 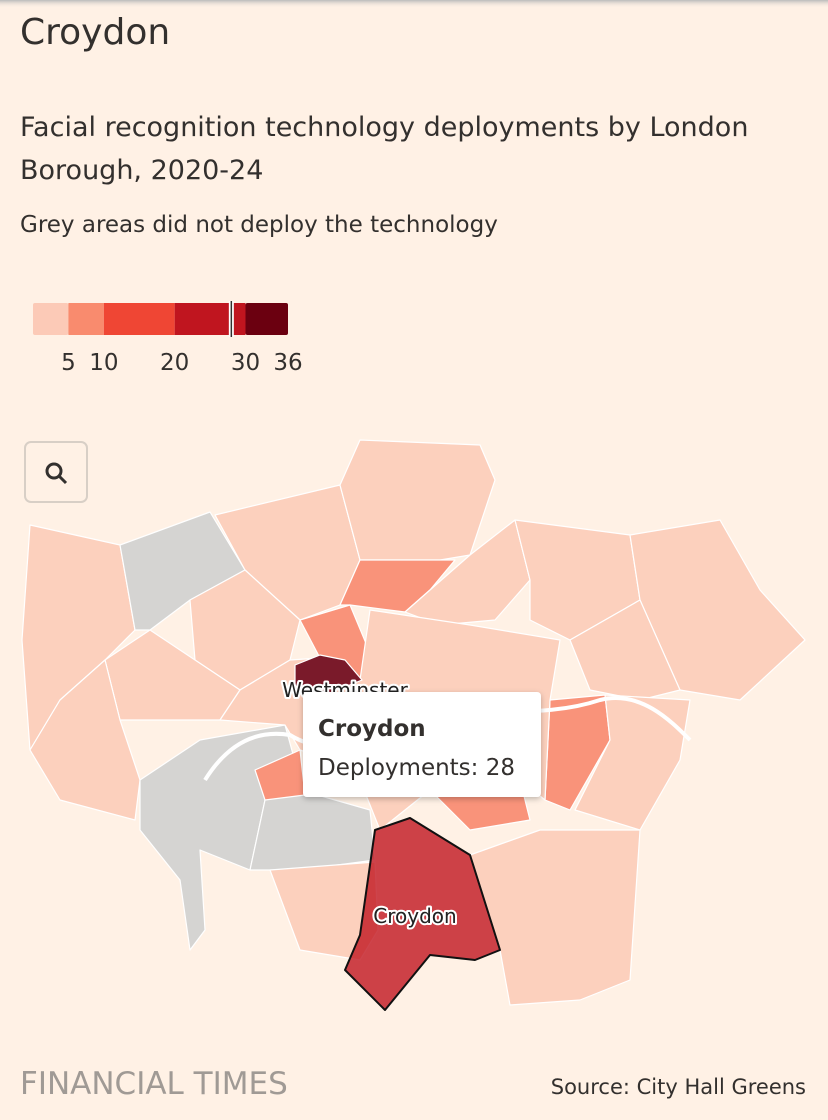 What do you see at coordinates (259, 225) in the screenshot?
I see `note: Grey areas did not deploy the technology` at bounding box center [259, 225].